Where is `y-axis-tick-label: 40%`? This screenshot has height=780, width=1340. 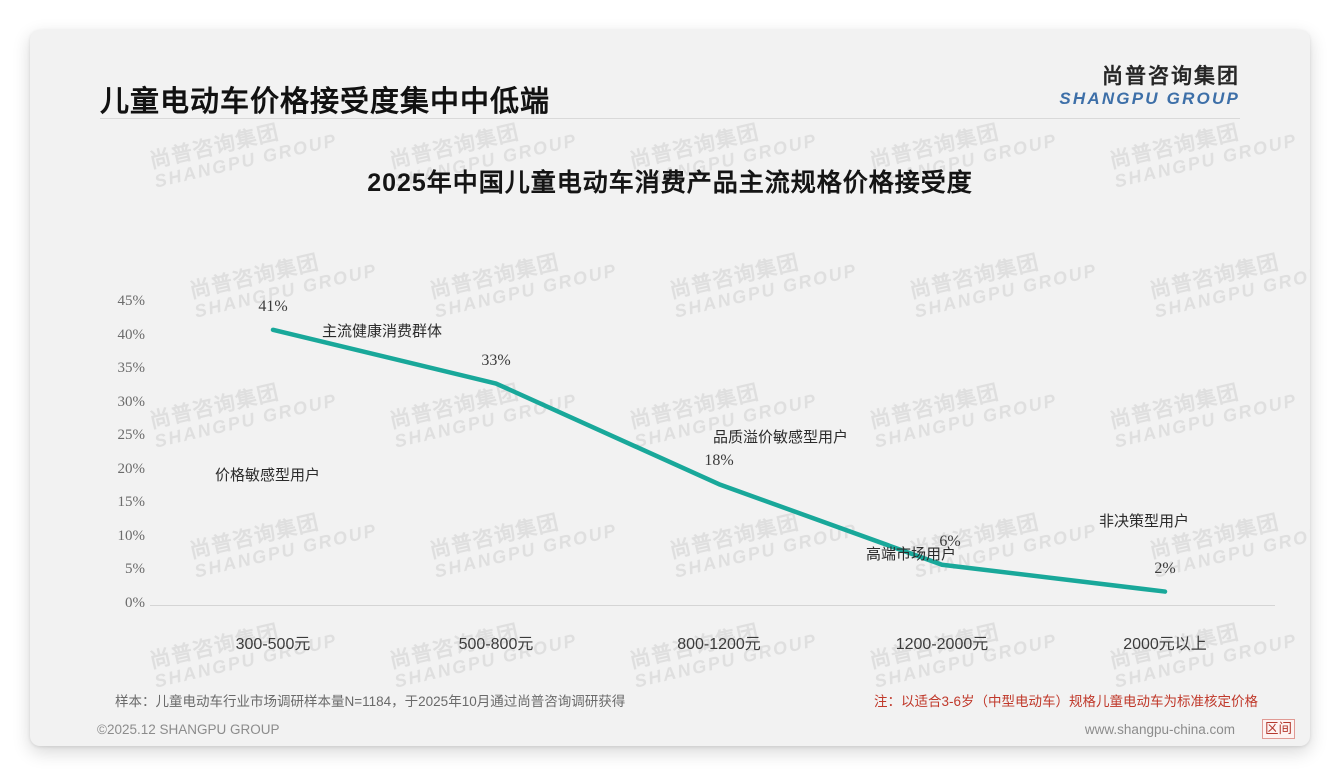
y-axis-tick-label: 40% is located at coordinates (131, 334).